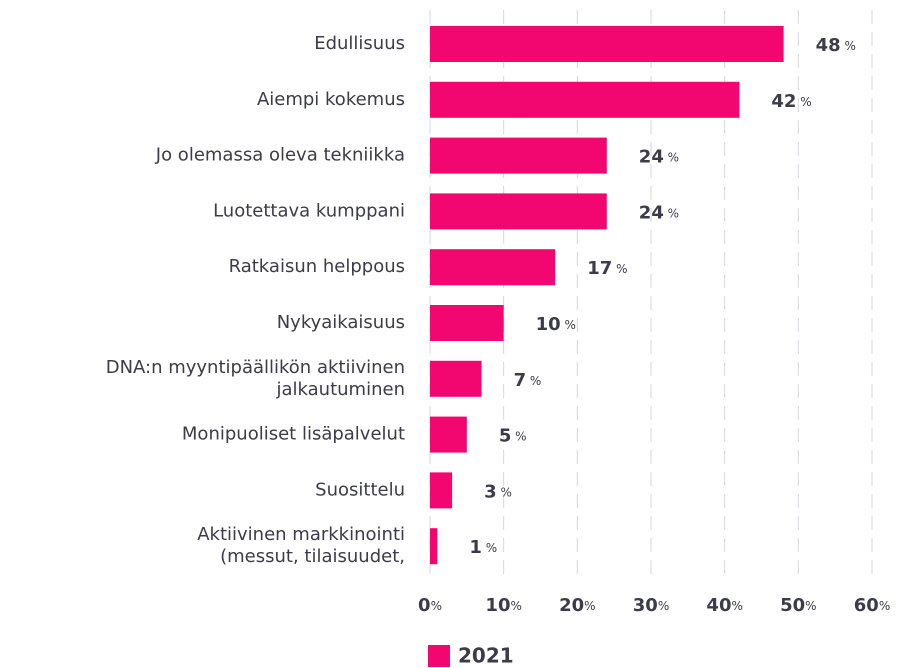  I want to click on value-label: 10 %, so click(556, 324).